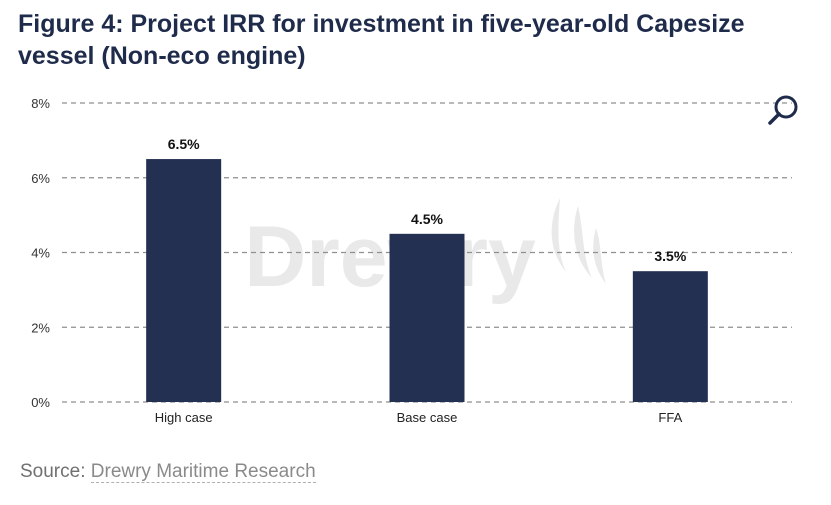 This screenshot has width=831, height=505. I want to click on y-tick-label: 2%, so click(40, 327).